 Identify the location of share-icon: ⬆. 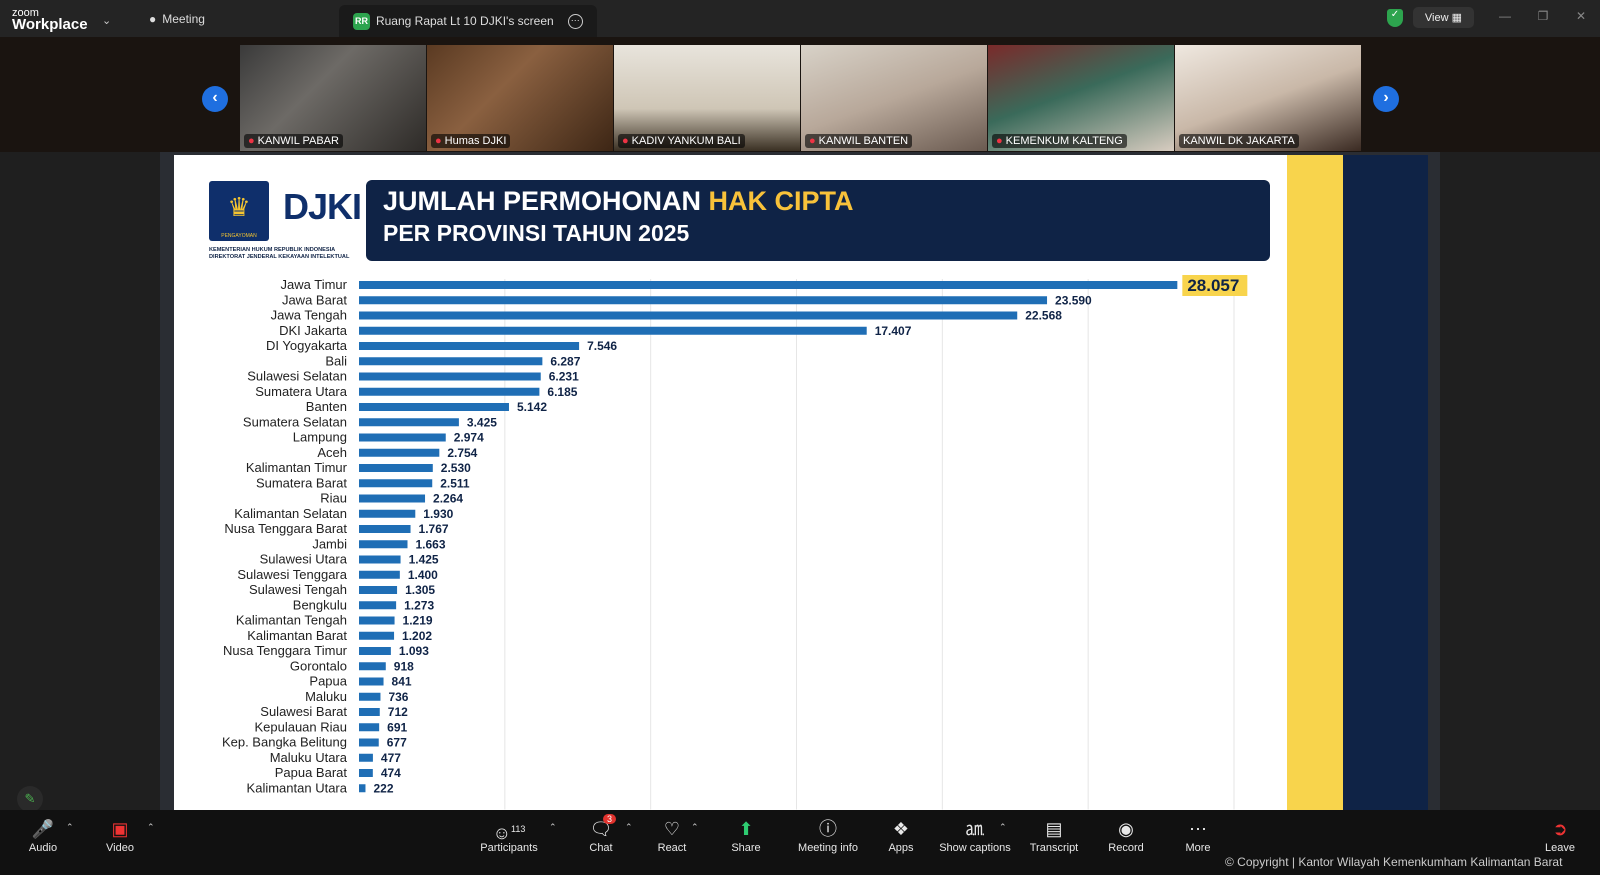
(746, 829).